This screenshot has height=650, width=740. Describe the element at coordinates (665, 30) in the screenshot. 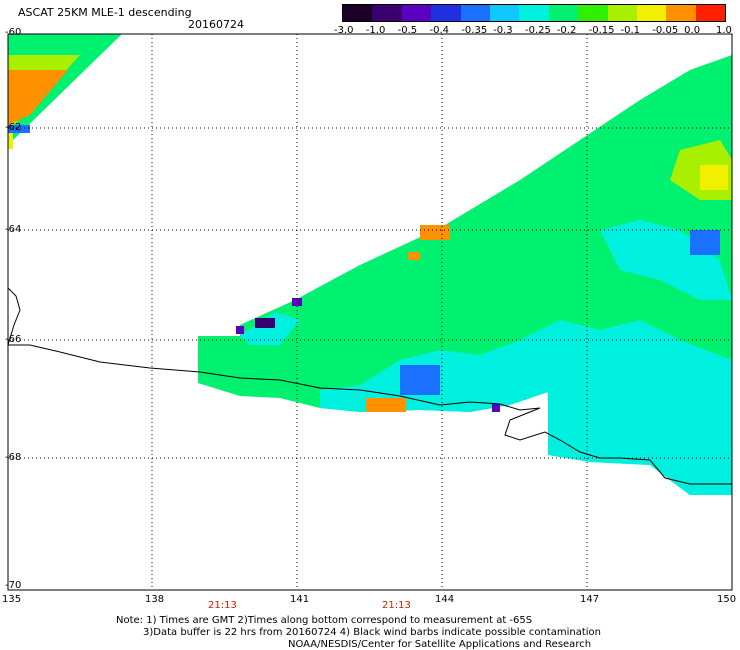

I see `color-scale-label: -0.05` at that location.